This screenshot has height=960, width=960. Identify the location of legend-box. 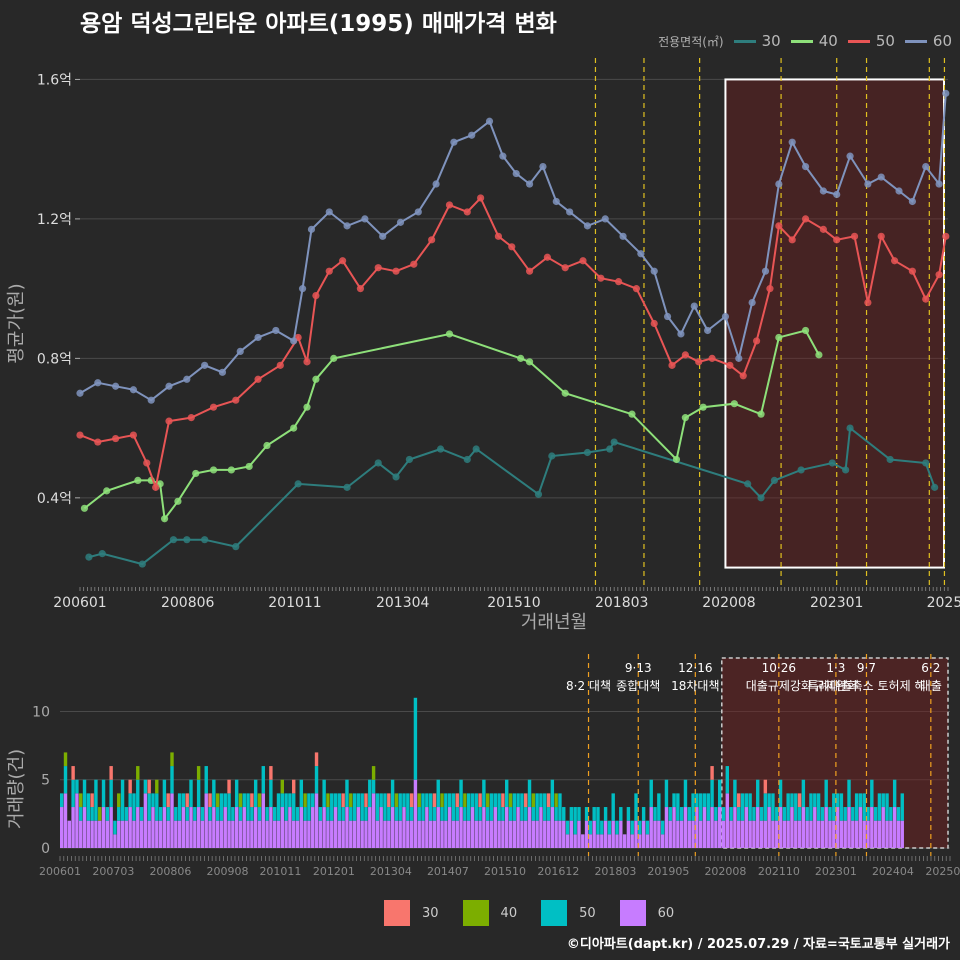
(397, 913).